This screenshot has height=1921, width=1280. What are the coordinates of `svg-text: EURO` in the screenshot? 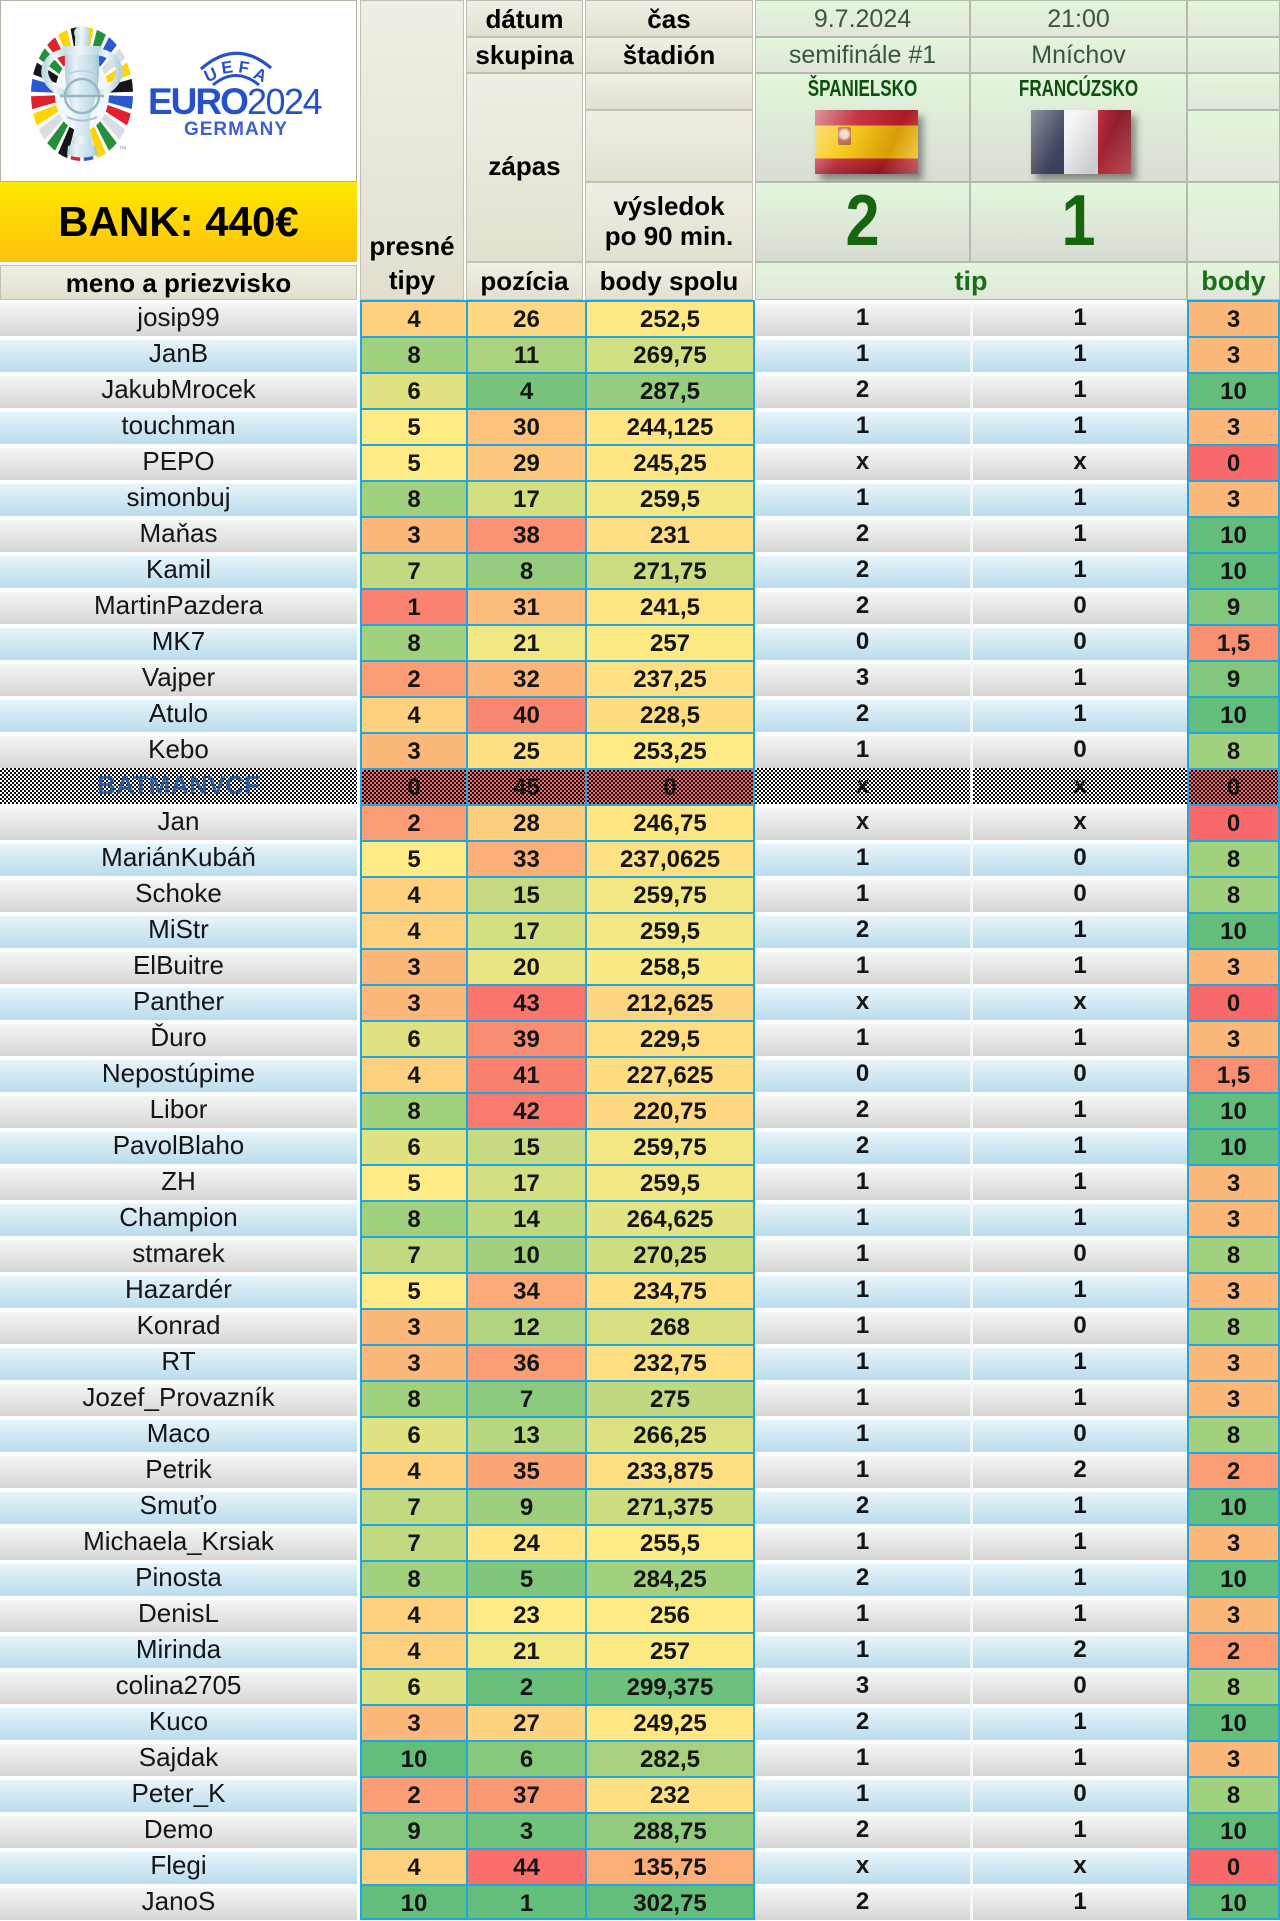 It's located at (198, 101).